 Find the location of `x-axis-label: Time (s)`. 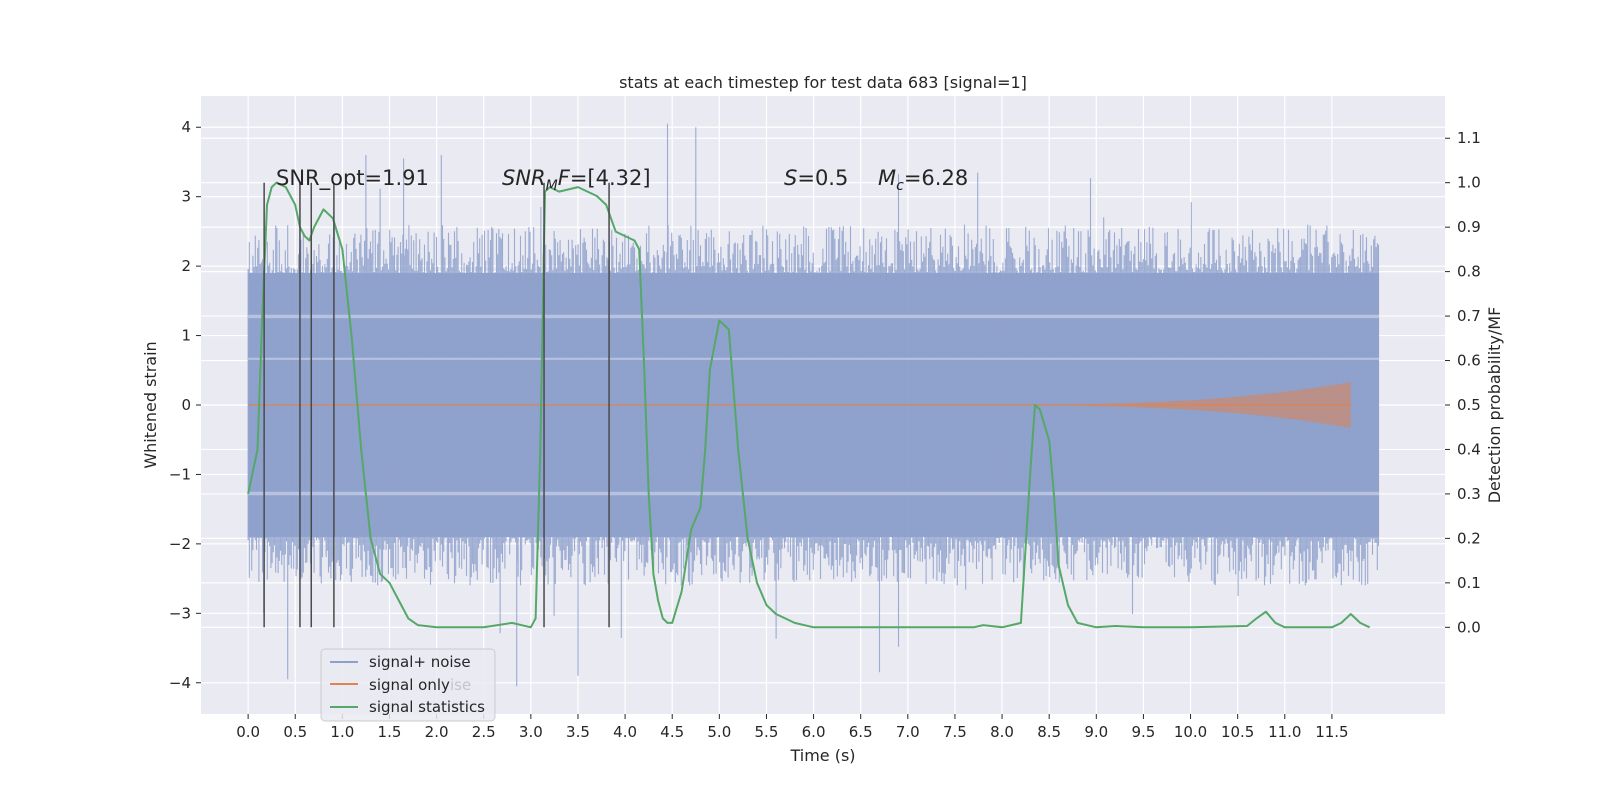

x-axis-label: Time (s) is located at coordinates (822, 755).